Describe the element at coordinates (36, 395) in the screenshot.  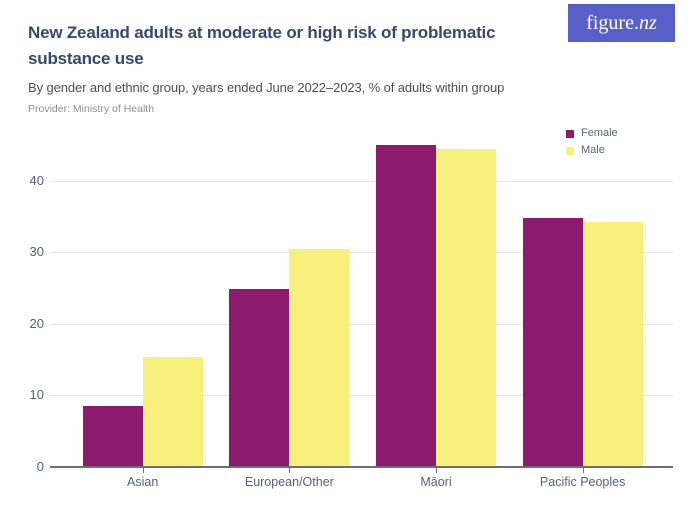
I see `y-axis-tick-label: 10` at that location.